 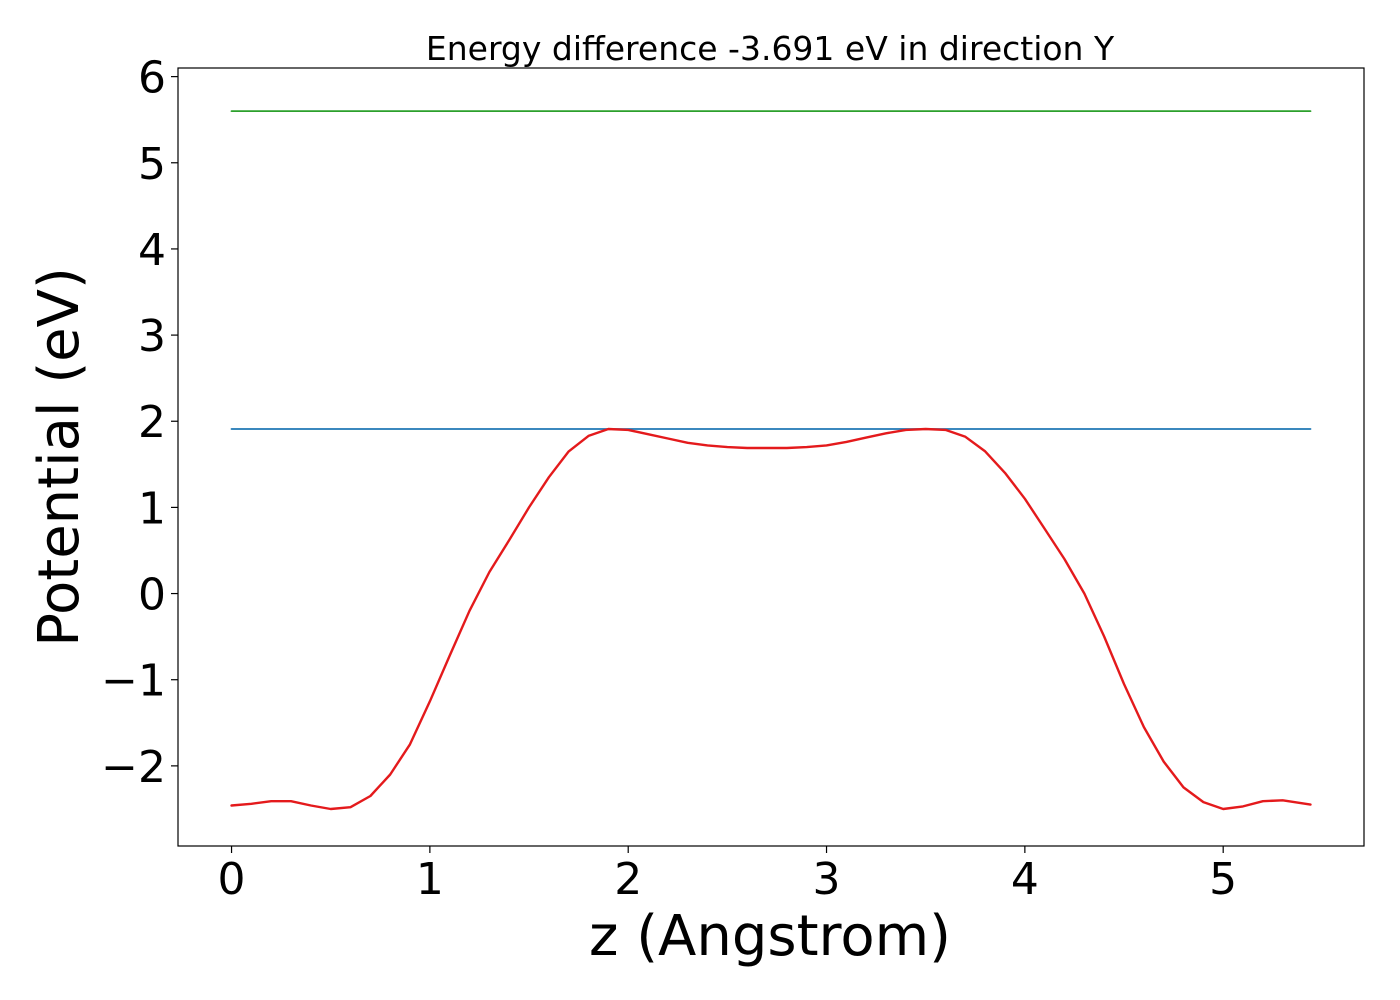 What do you see at coordinates (1025, 879) in the screenshot?
I see `x-tick-label: 4` at bounding box center [1025, 879].